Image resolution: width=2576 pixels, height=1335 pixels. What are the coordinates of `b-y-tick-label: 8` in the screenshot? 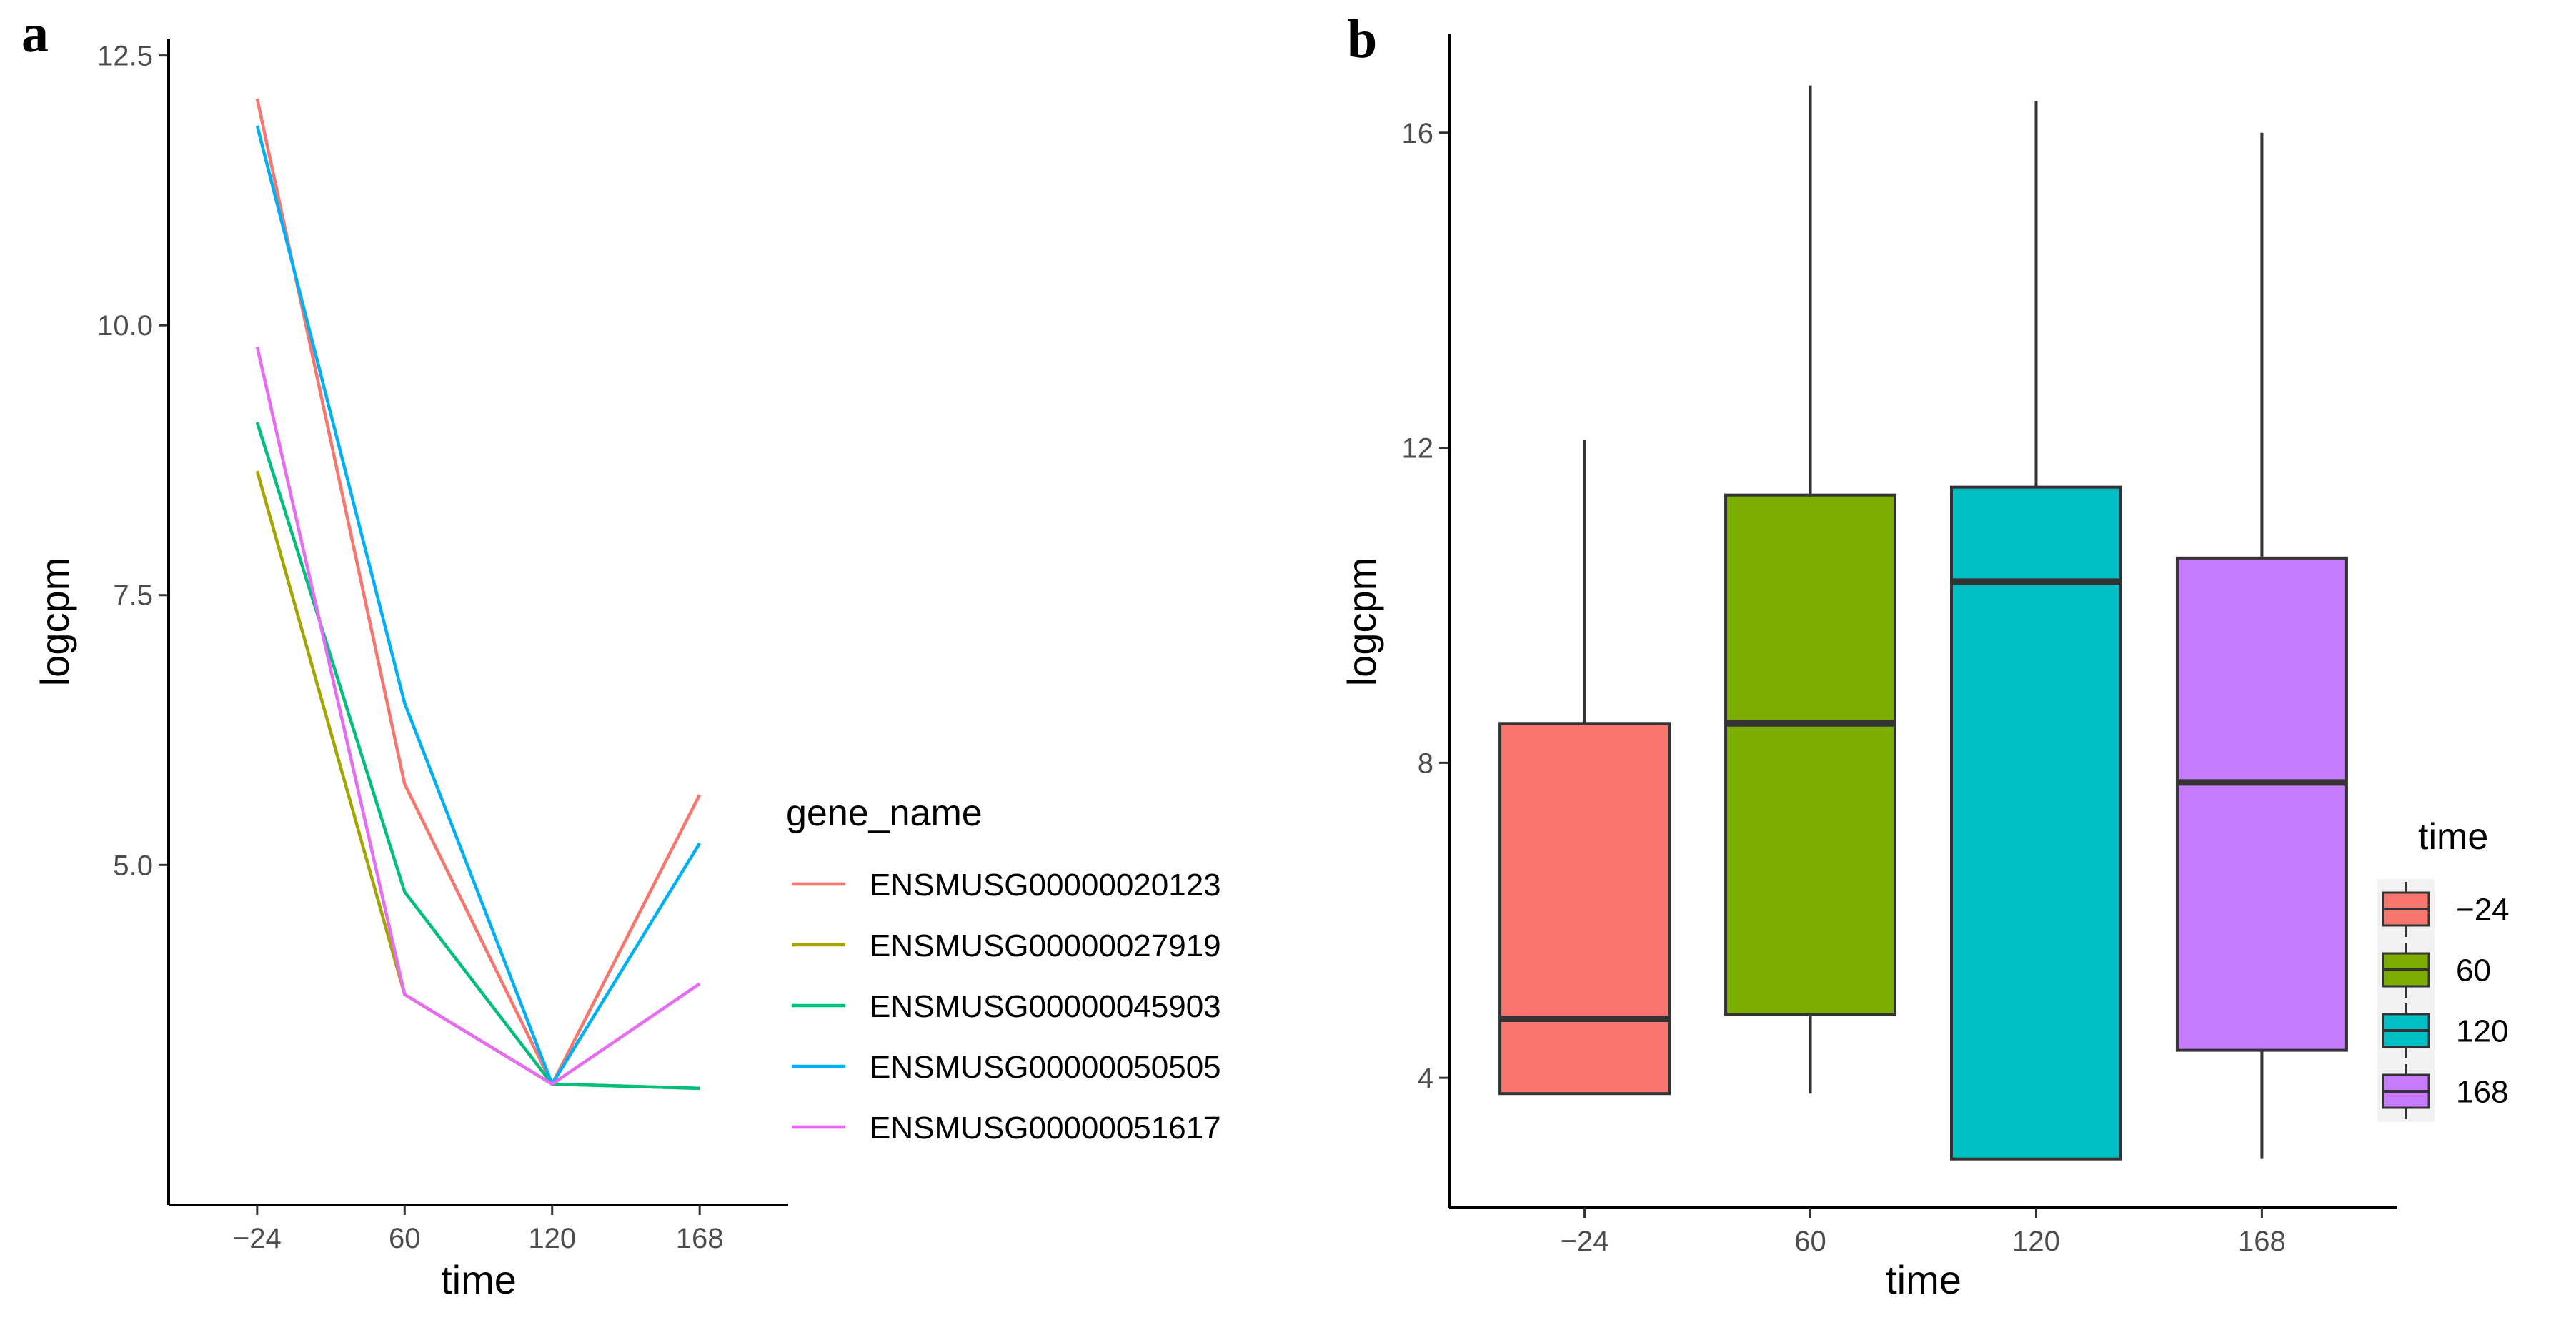 It's located at (1425, 763).